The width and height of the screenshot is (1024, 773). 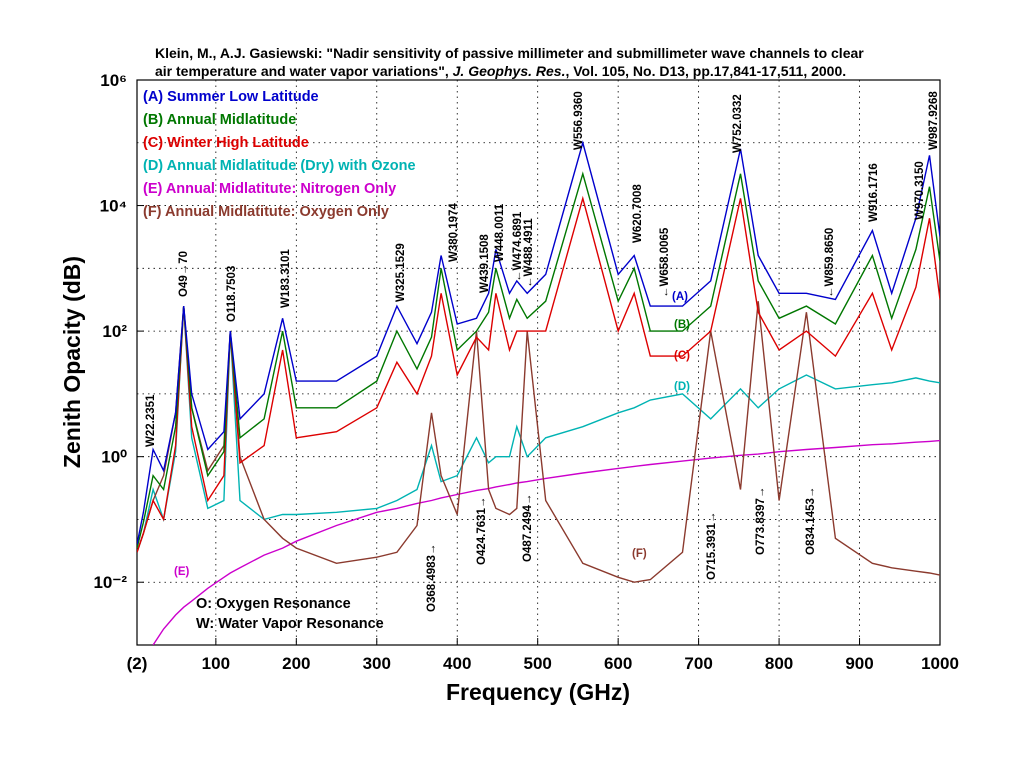 What do you see at coordinates (538, 692) in the screenshot?
I see `x-axis-label: Frequency (GHz)` at bounding box center [538, 692].